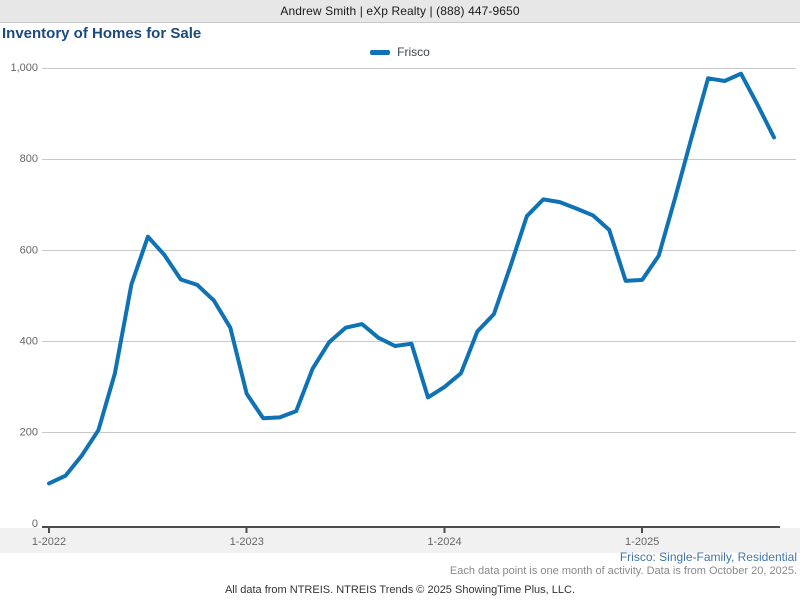 Image resolution: width=800 pixels, height=600 pixels. What do you see at coordinates (380, 52) in the screenshot?
I see `legend-line-swatch-icon` at bounding box center [380, 52].